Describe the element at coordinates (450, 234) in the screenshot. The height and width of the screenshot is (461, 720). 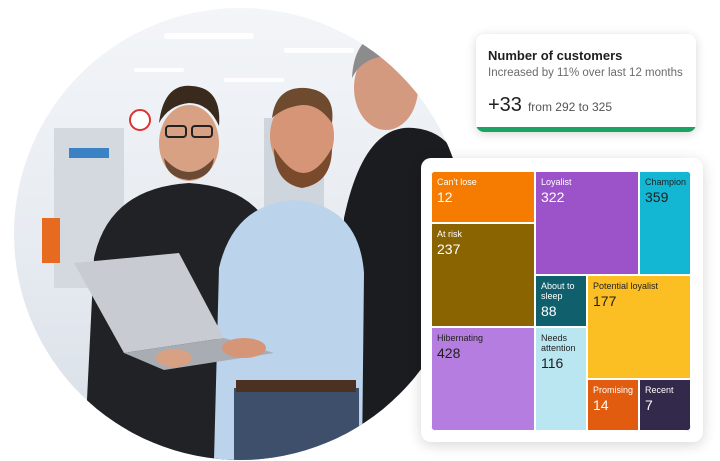
I see `segment-label: At risk` at that location.